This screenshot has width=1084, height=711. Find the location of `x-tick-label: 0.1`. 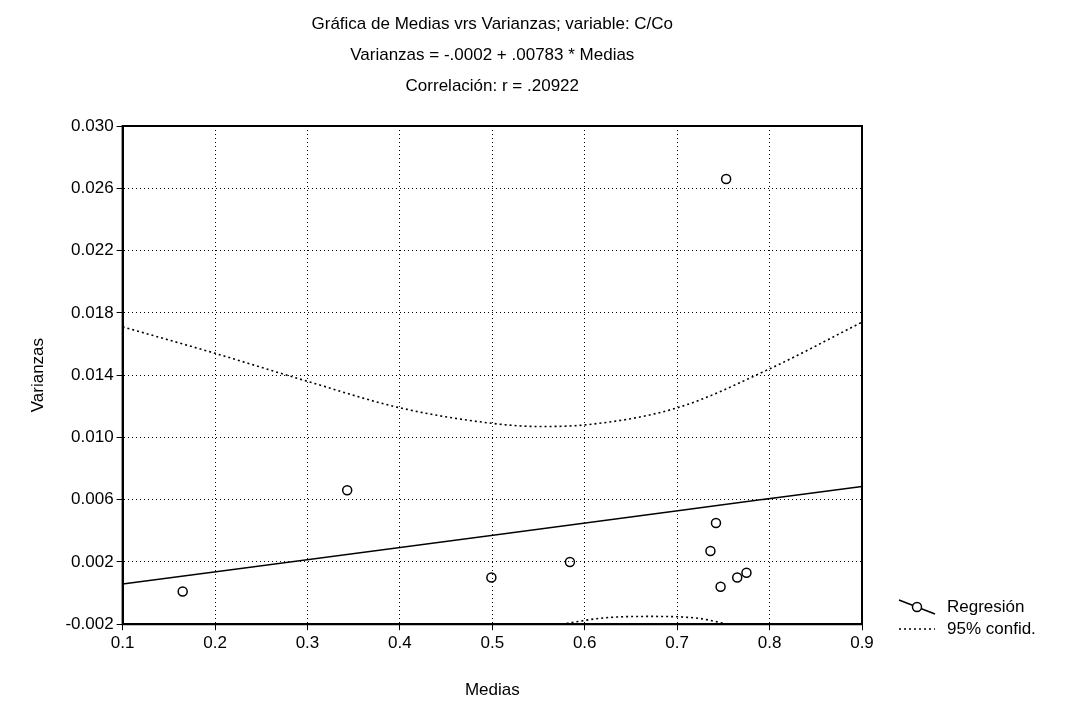

x-tick-label: 0.1 is located at coordinates (122, 643).